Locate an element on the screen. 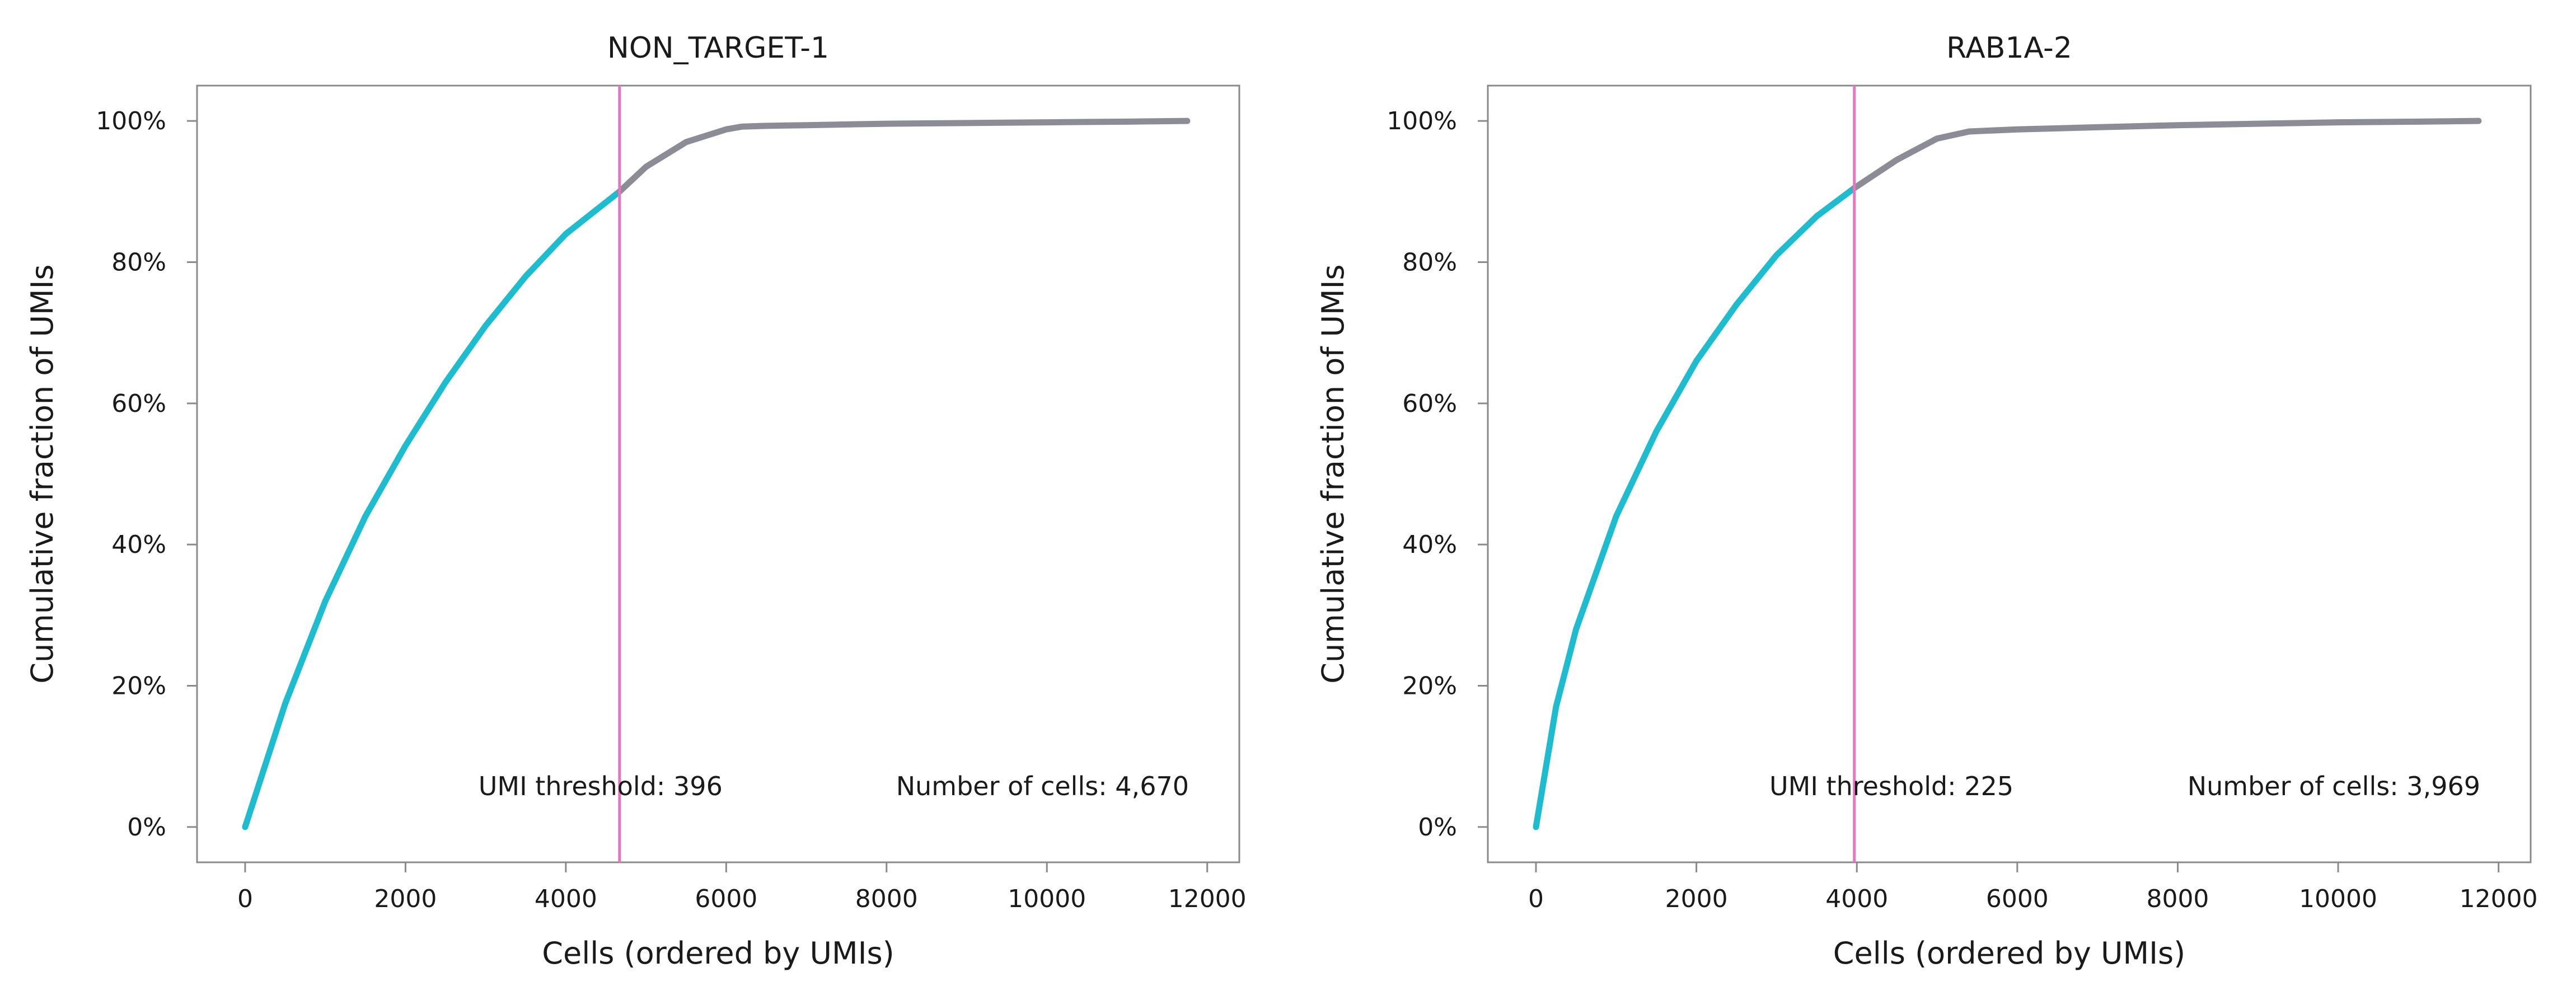 Image resolution: width=2576 pixels, height=1005 pixels. chart-title: RAB1A-2 is located at coordinates (2009, 48).